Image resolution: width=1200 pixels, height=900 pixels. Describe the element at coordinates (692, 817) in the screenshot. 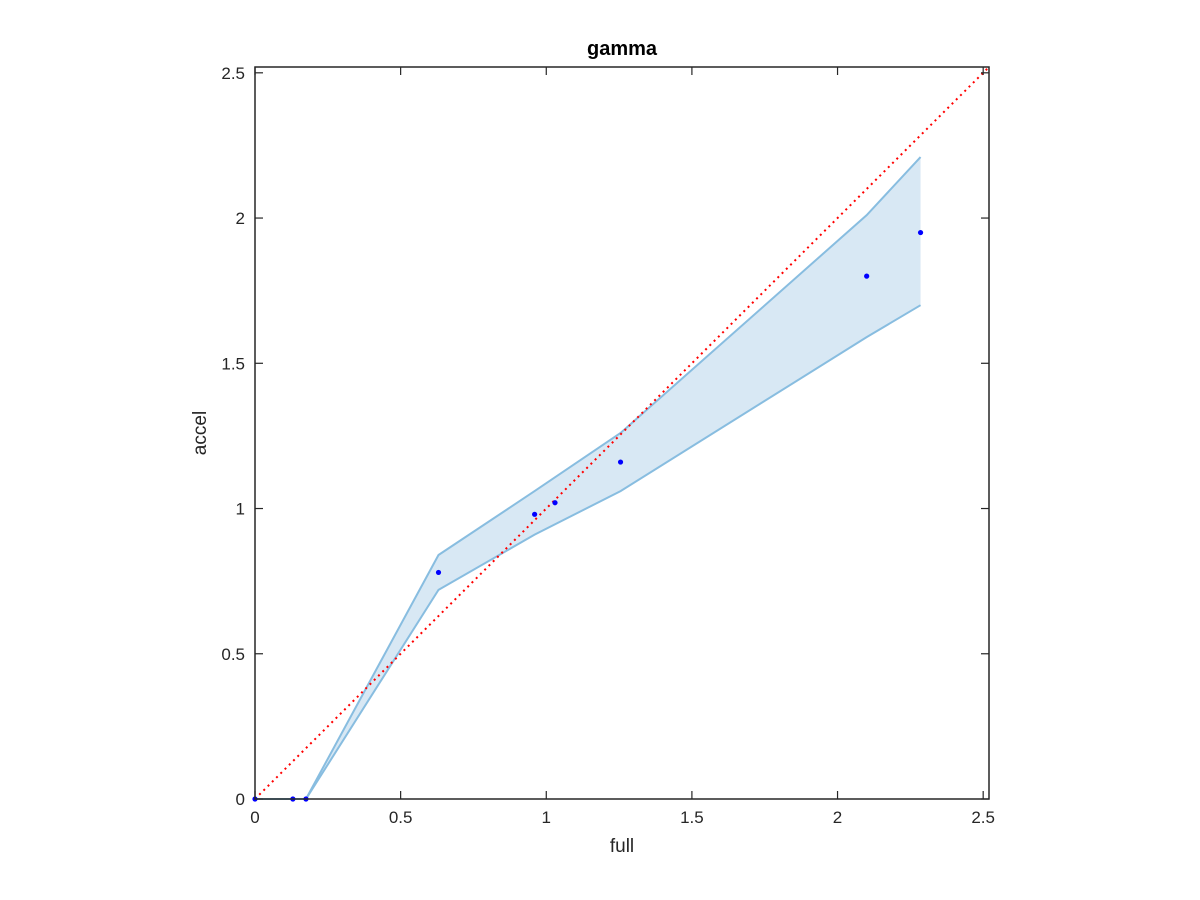

I see `x-tick-label: 1.5` at that location.